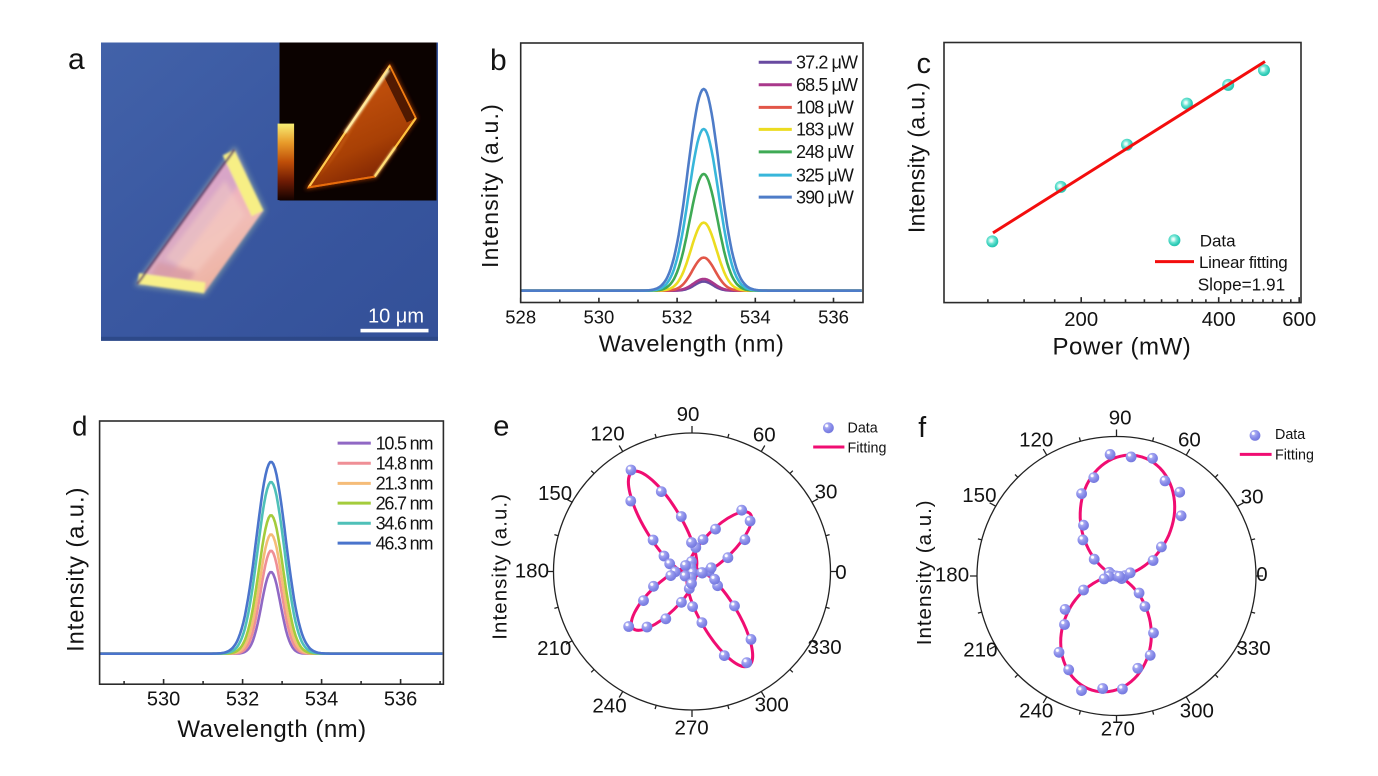 Image resolution: width=1378 pixels, height=776 pixels. I want to click on svg-text: 248 μW, so click(825, 152).